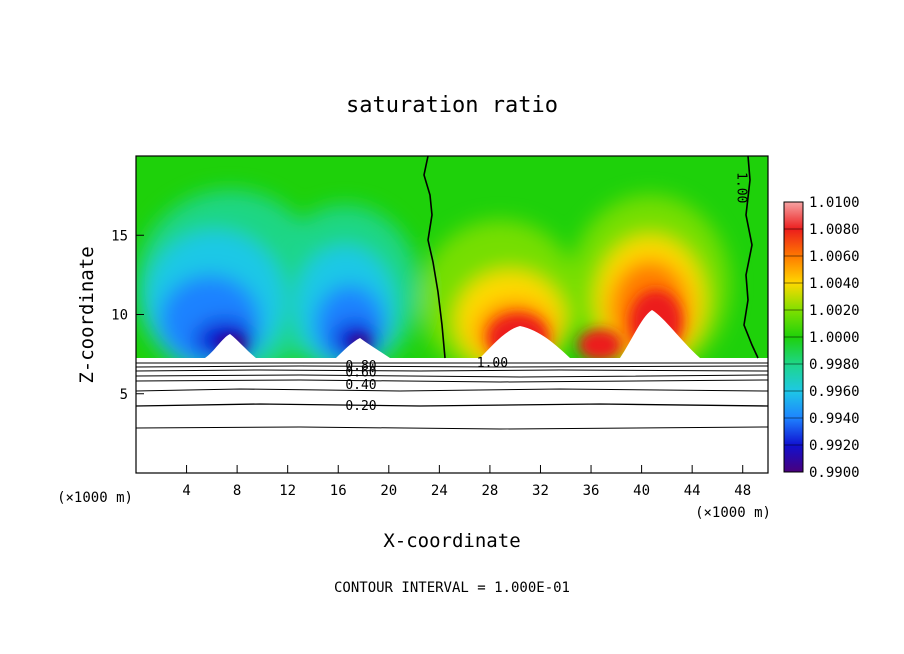 The image size is (904, 654). Describe the element at coordinates (692, 491) in the screenshot. I see `x-tick-label: 44` at that location.